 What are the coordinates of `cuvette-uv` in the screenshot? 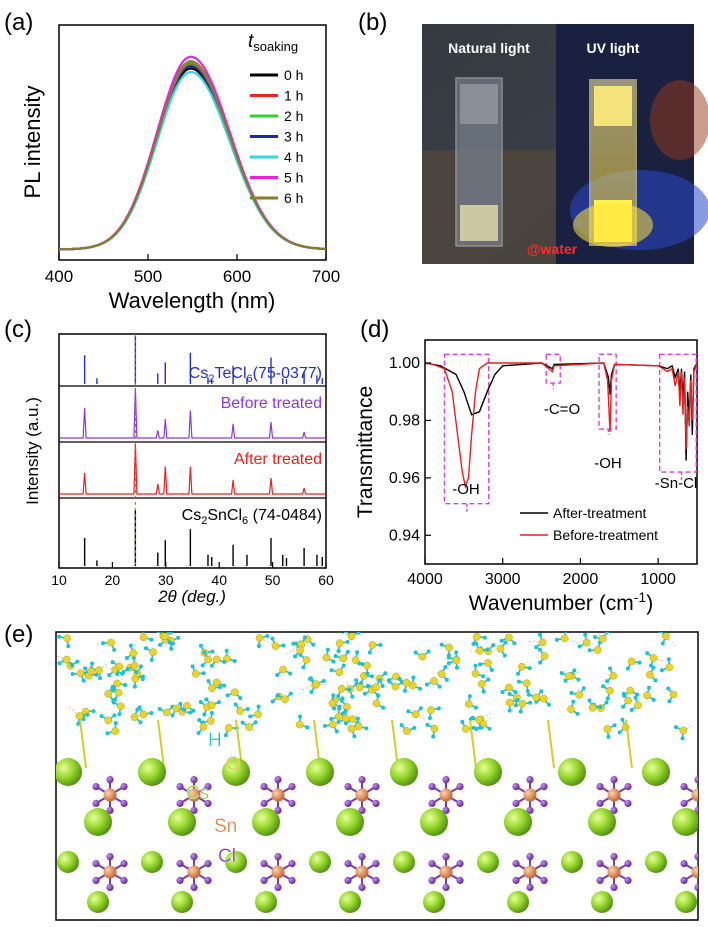 It's located at (613, 163).